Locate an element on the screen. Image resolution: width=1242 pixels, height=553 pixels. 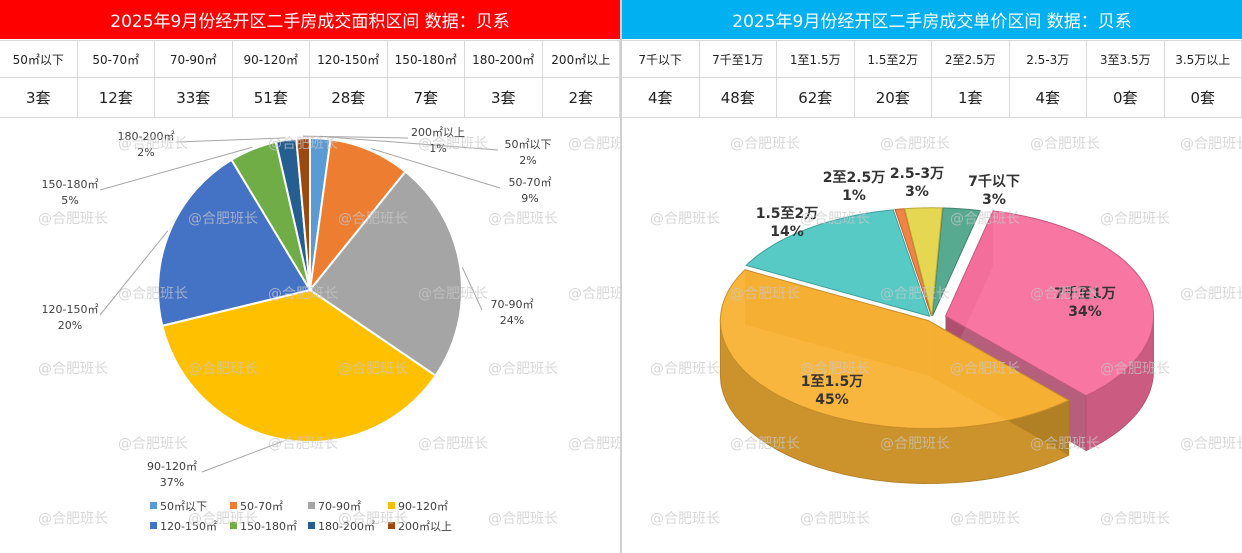
panel-divider is located at coordinates (621, 276).